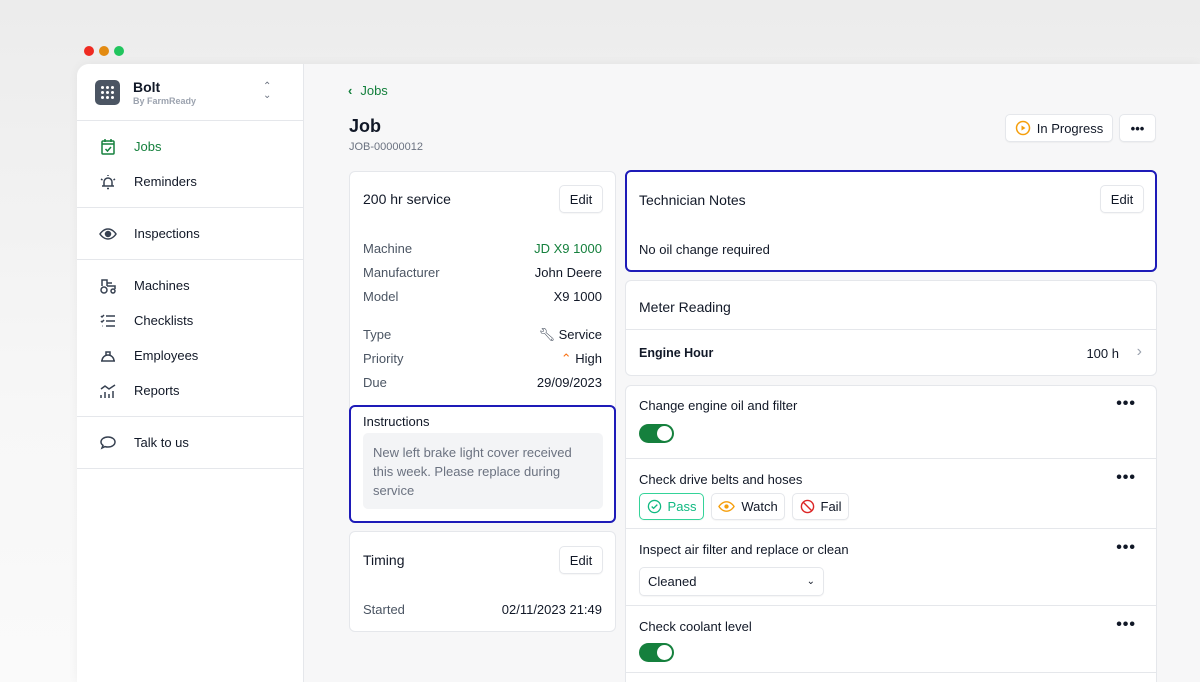  Describe the element at coordinates (807, 506) in the screenshot. I see `ban-icon` at that location.